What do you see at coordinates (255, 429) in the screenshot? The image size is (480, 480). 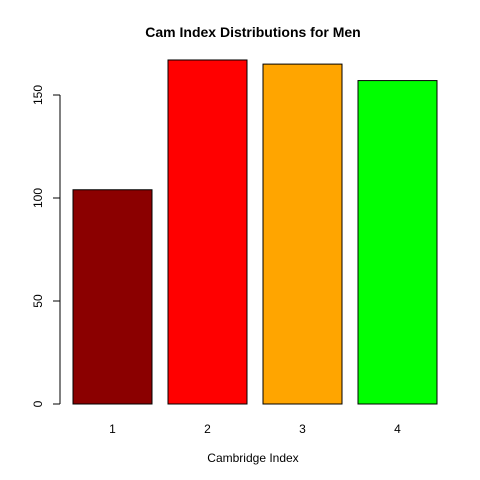 I see `x-tick-labels: 1 2 3 4` at bounding box center [255, 429].